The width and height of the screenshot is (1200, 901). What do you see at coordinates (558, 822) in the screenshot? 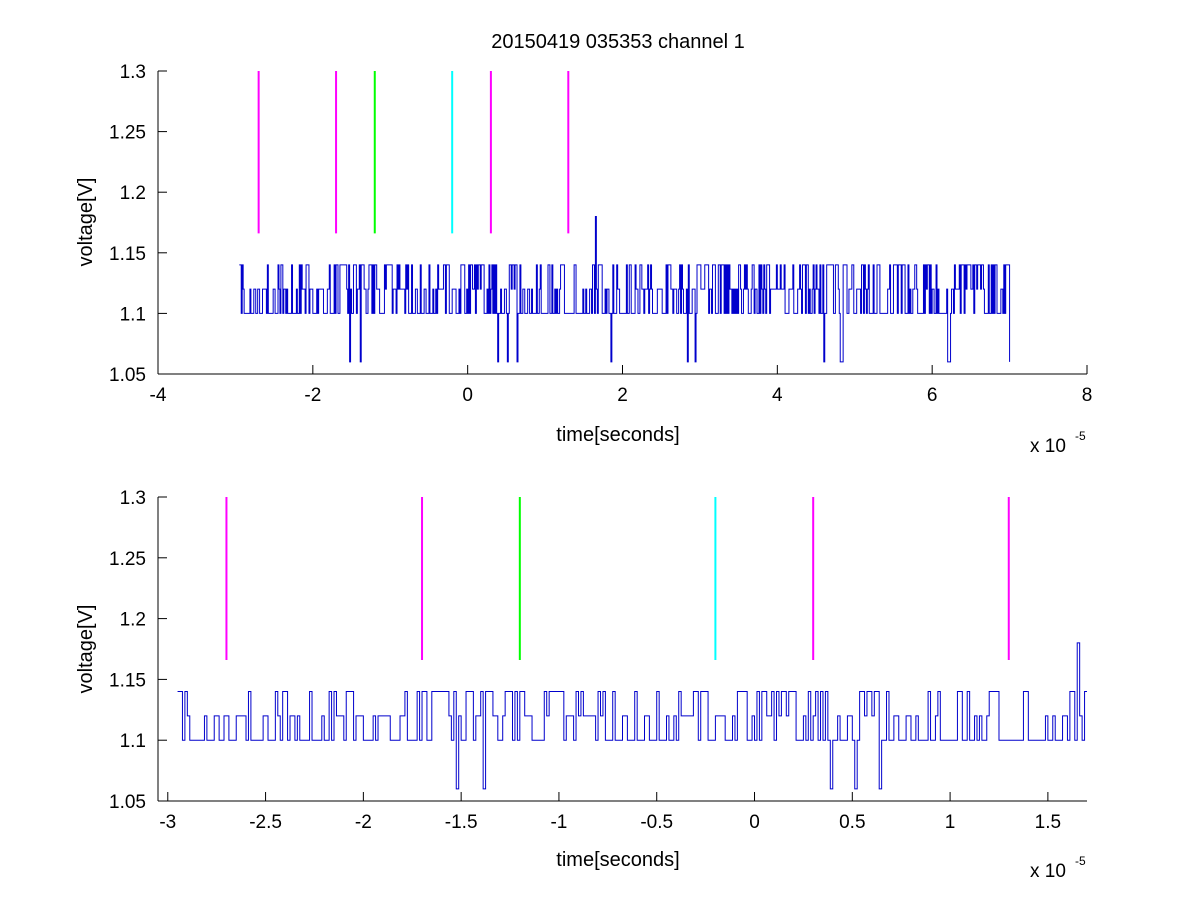
I see `x-tick-label: -1` at bounding box center [558, 822].